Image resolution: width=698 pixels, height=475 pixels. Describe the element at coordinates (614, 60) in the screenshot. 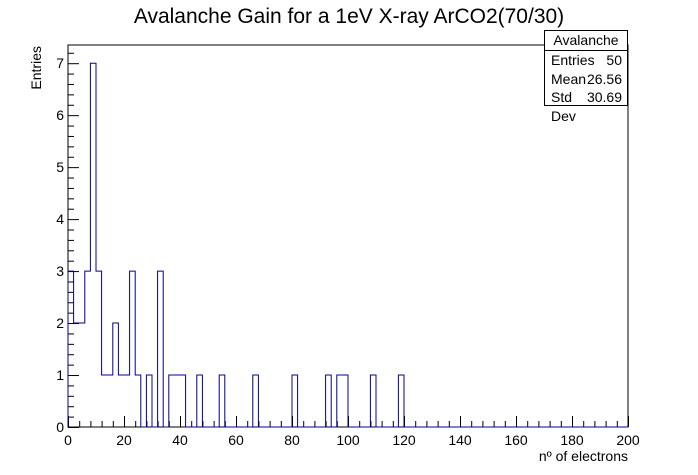

I see `stats-value: 50` at that location.